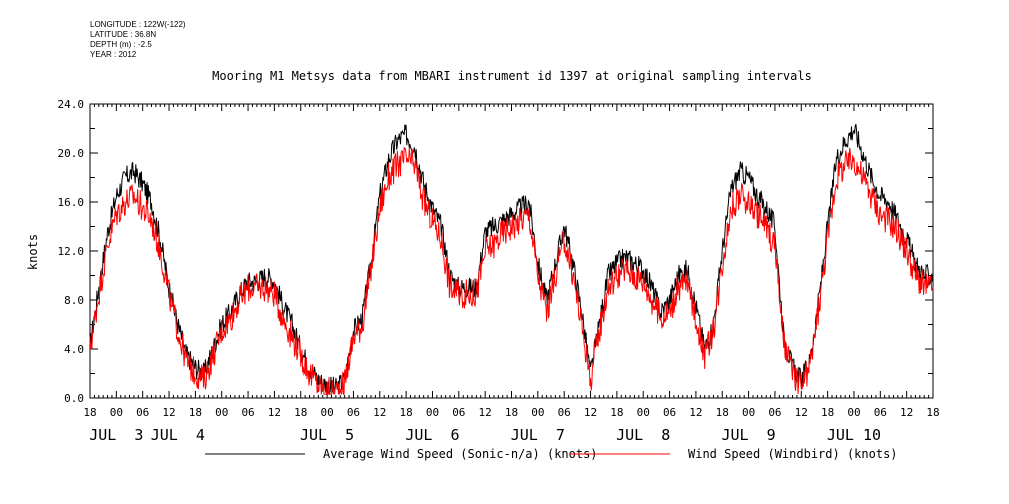 The image size is (1009, 504). I want to click on y-tick-label: 4.0, so click(74, 349).